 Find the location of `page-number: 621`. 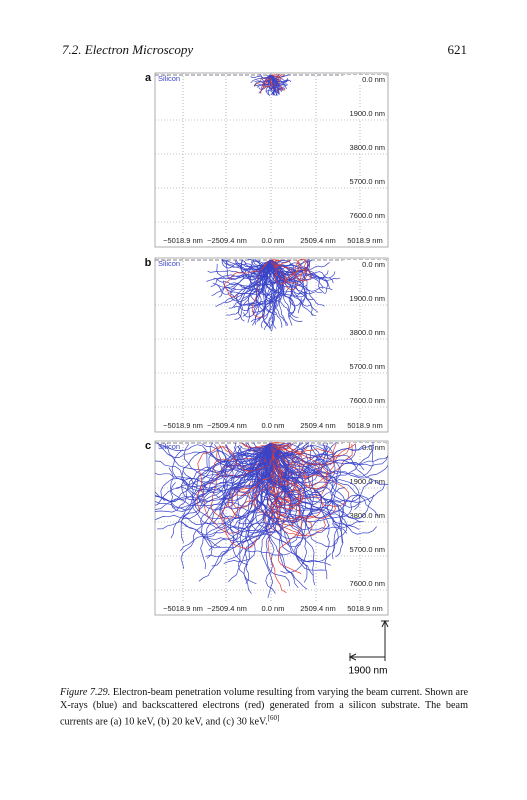

page-number: 621 is located at coordinates (457, 49).